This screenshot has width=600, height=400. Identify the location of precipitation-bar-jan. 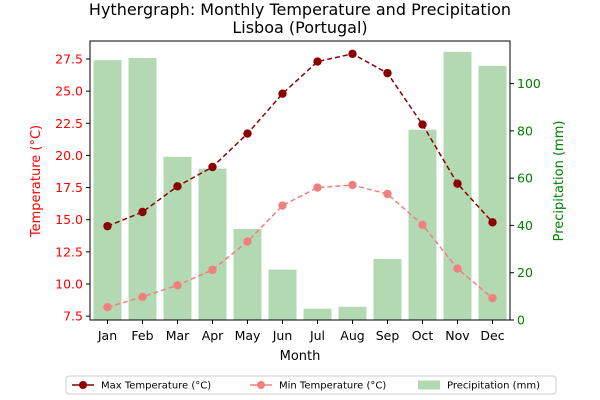
(107, 190).